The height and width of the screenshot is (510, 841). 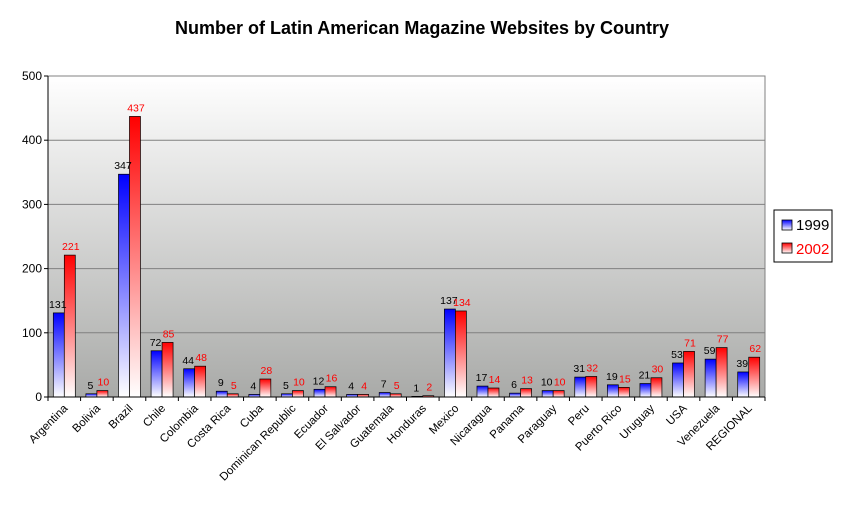 What do you see at coordinates (579, 369) in the screenshot?
I see `data-label-1999: 31` at bounding box center [579, 369].